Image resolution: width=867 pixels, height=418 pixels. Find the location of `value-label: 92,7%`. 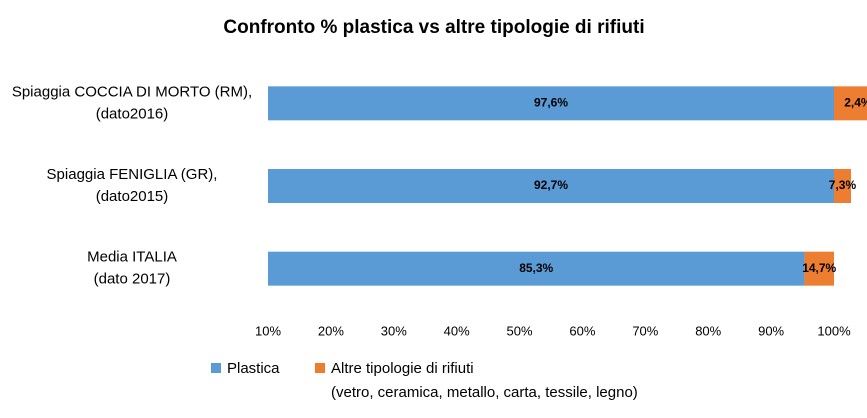

value-label: 92,7% is located at coordinates (551, 185).